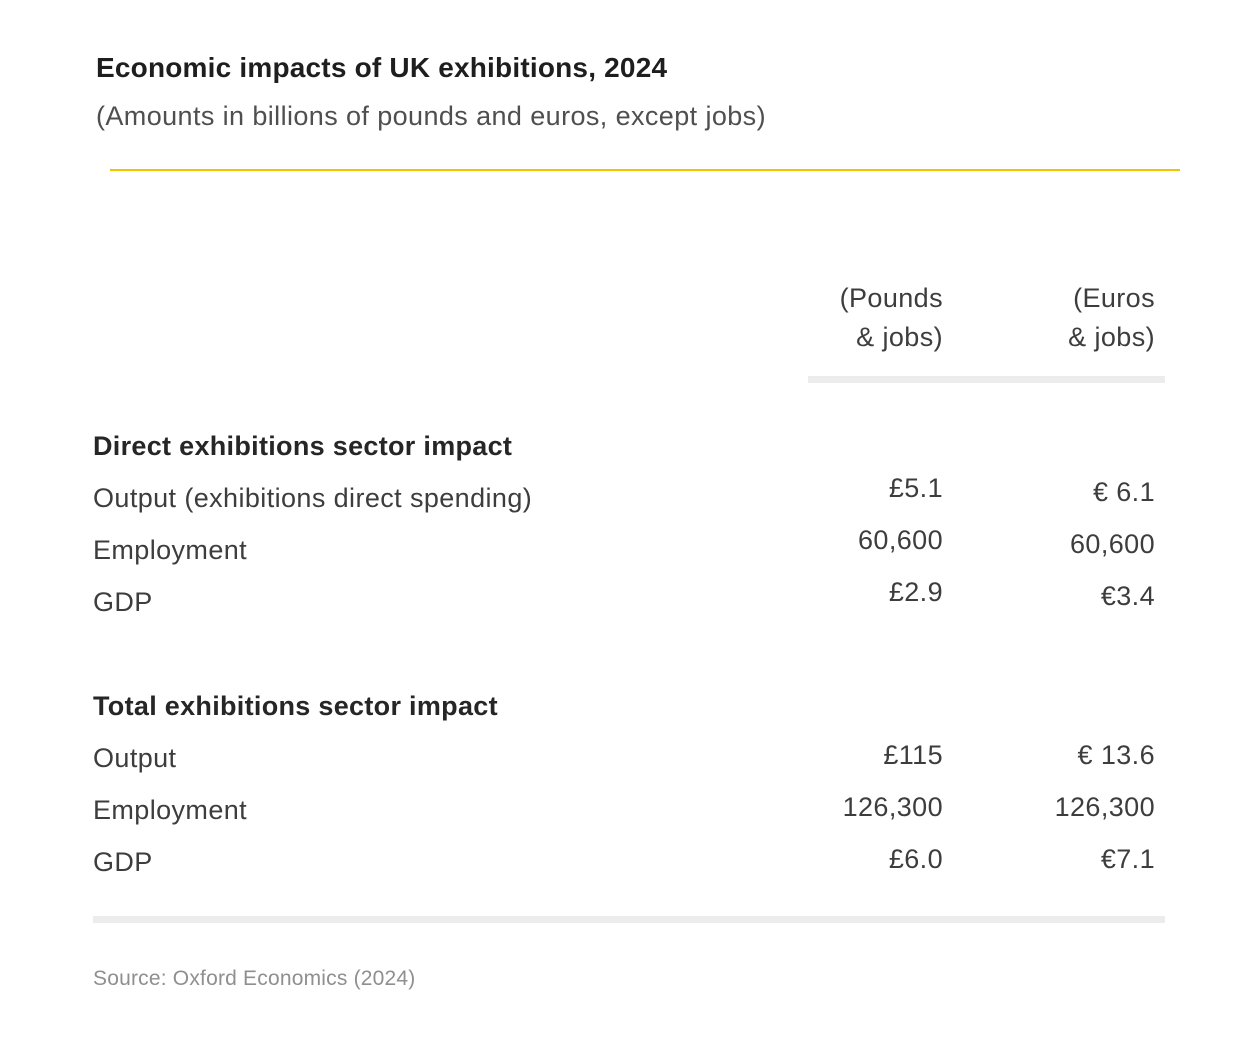 This screenshot has height=1062, width=1236. Describe the element at coordinates (645, 170) in the screenshot. I see `gold-divider` at that location.